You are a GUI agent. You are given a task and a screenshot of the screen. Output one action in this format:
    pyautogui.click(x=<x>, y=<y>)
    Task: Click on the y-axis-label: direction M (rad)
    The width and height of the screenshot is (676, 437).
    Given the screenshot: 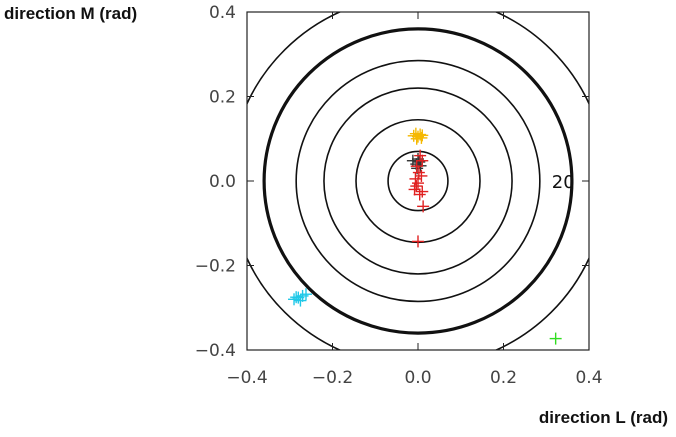 What is the action you would take?
    pyautogui.click(x=71, y=13)
    